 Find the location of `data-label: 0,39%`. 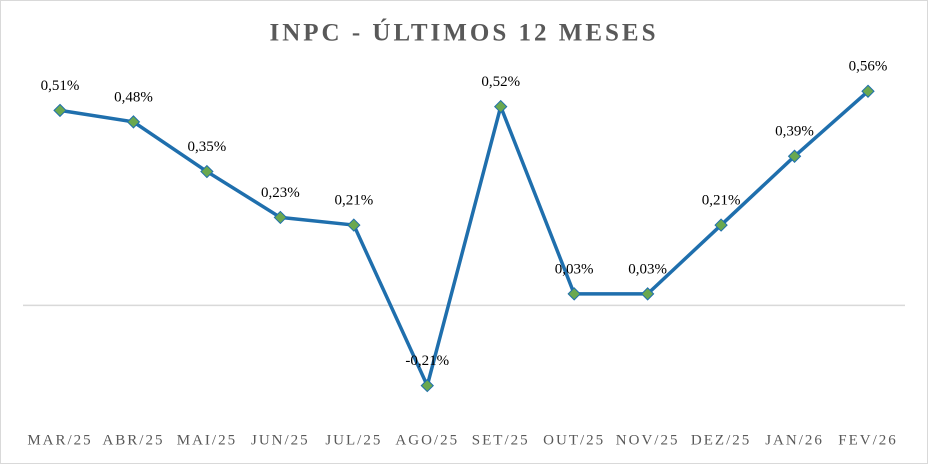

data-label: 0,39% is located at coordinates (794, 132).